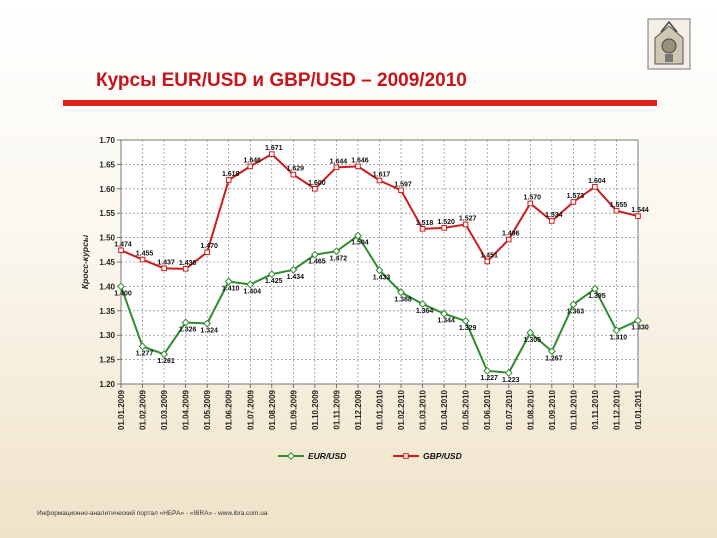 The image size is (717, 538). What do you see at coordinates (209, 330) in the screenshot?
I see `data-label: 1.324` at bounding box center [209, 330].